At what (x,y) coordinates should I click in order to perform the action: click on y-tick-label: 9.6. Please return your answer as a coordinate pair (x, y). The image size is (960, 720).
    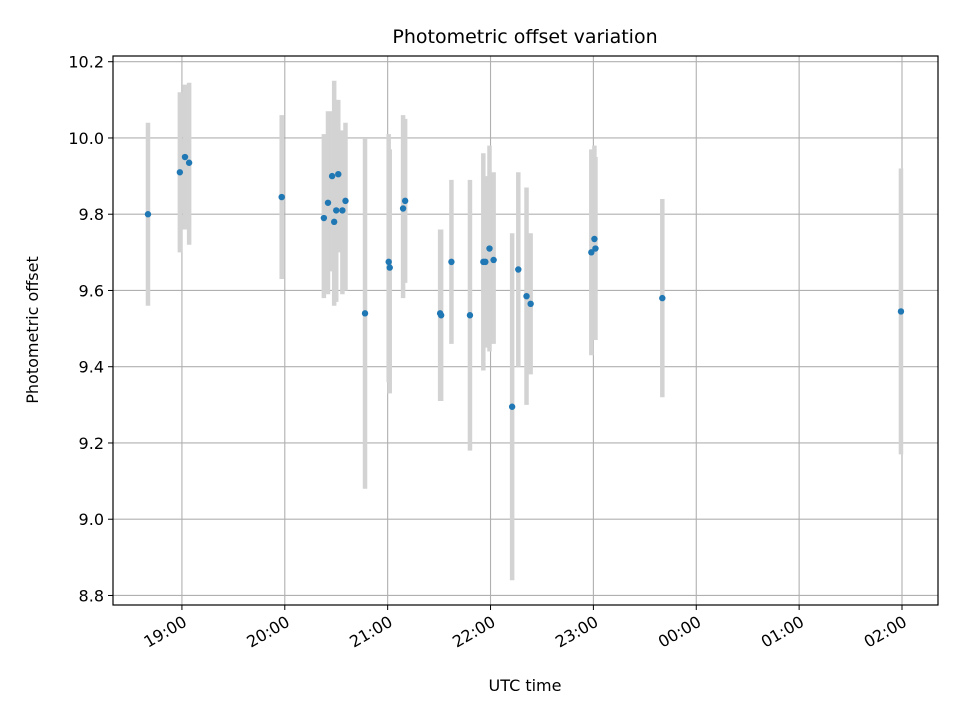
    Looking at the image, I should click on (91, 290).